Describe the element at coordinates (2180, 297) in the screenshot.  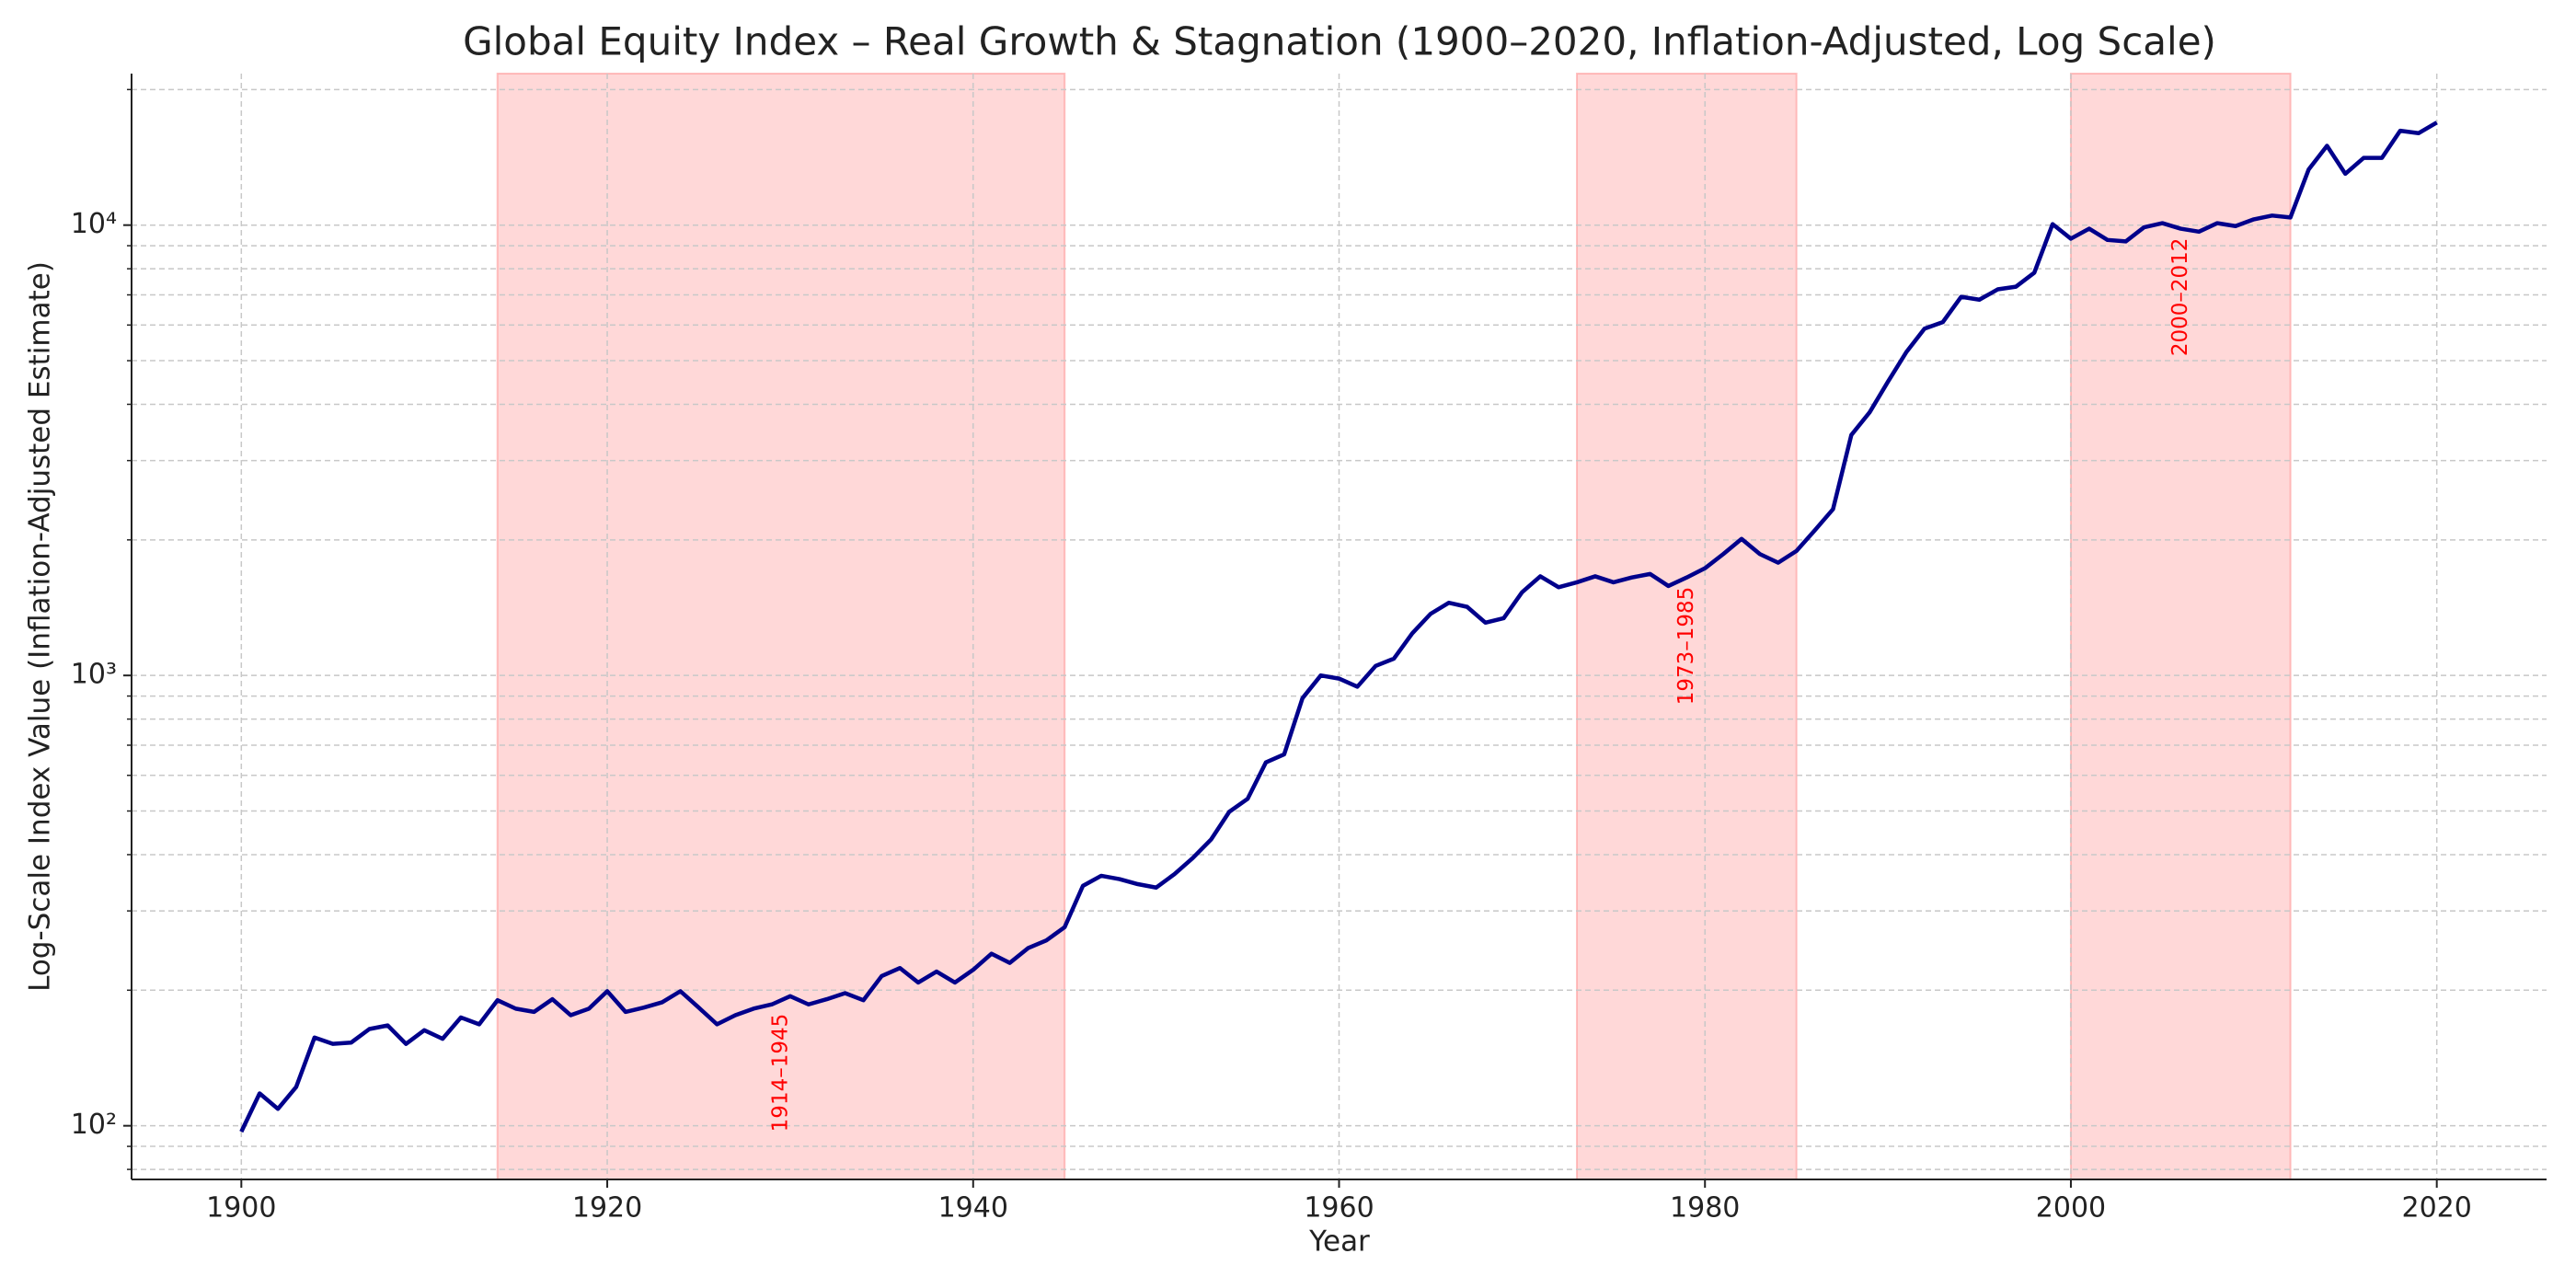
I see `region-label: 2000–2012` at that location.